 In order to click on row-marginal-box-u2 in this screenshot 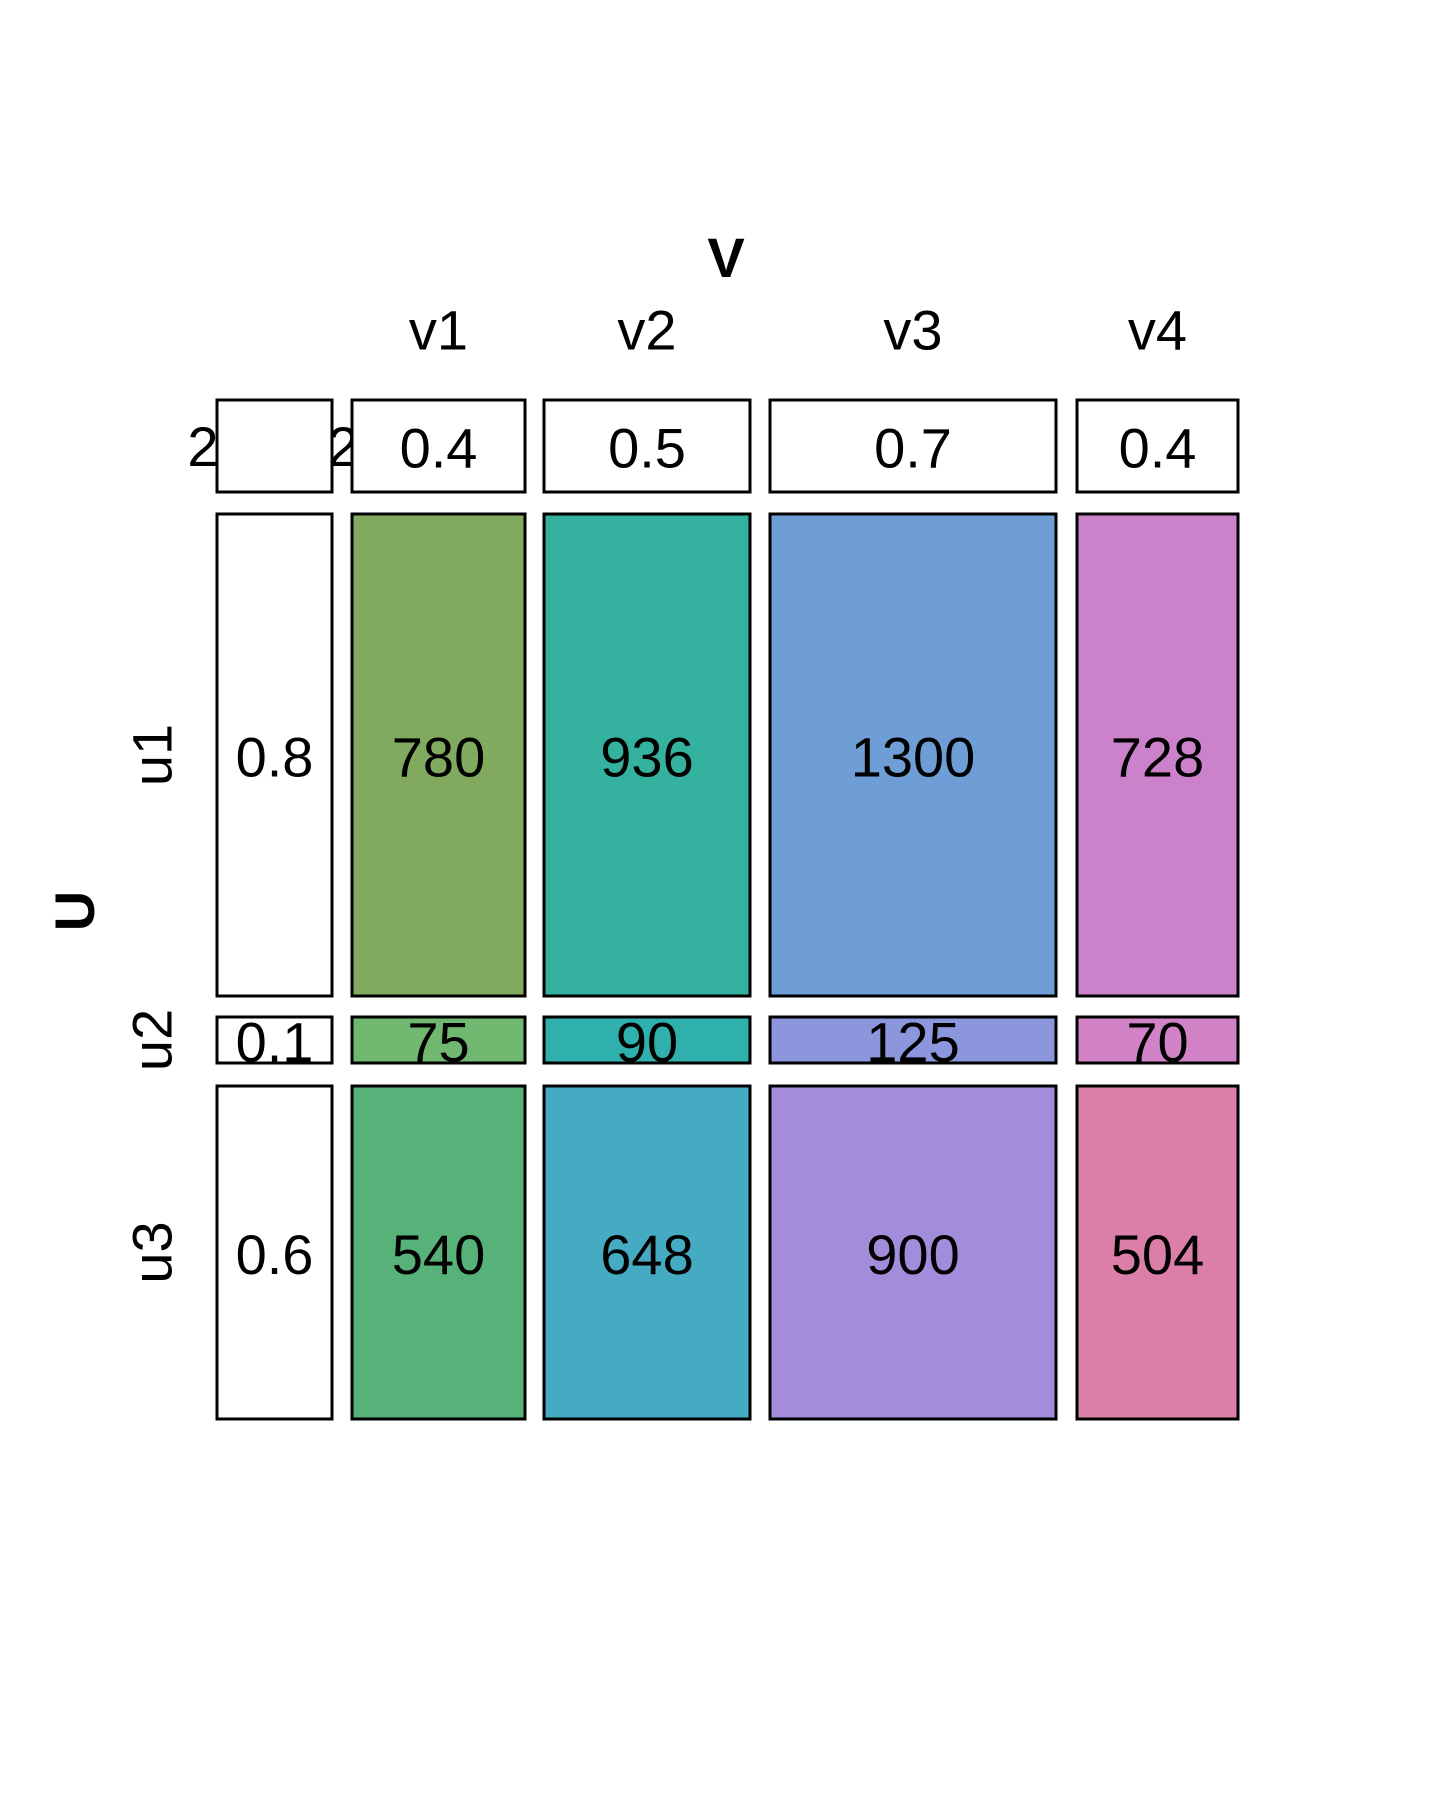, I will do `click(274, 1040)`.